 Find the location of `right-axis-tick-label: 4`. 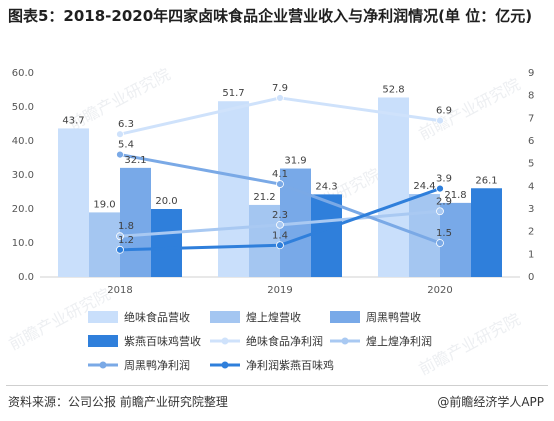

right-axis-tick-label: 4 is located at coordinates (531, 186).